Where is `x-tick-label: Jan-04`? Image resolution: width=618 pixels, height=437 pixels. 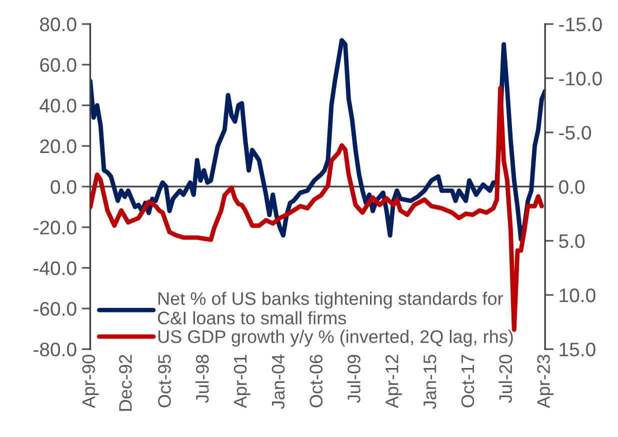 x-tick-label: Jan-04 is located at coordinates (278, 381).